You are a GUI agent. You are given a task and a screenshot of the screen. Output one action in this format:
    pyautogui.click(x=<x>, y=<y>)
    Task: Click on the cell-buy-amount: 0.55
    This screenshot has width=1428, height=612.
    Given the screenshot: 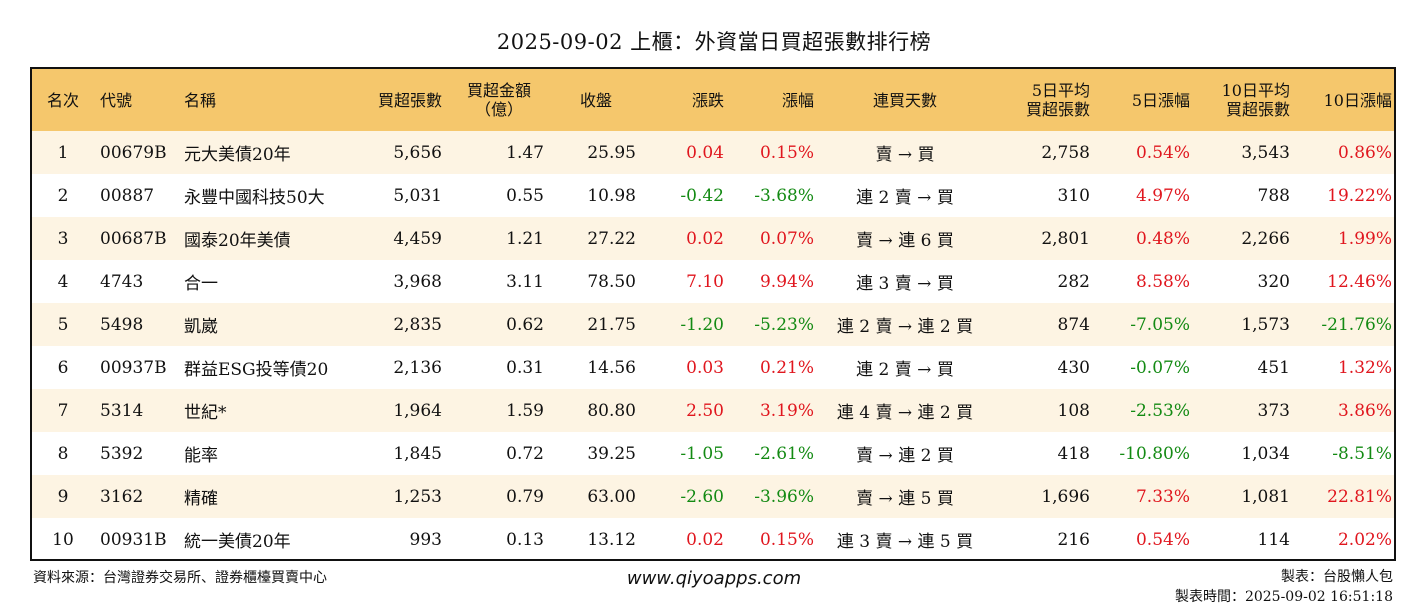 What is the action you would take?
    pyautogui.click(x=525, y=195)
    